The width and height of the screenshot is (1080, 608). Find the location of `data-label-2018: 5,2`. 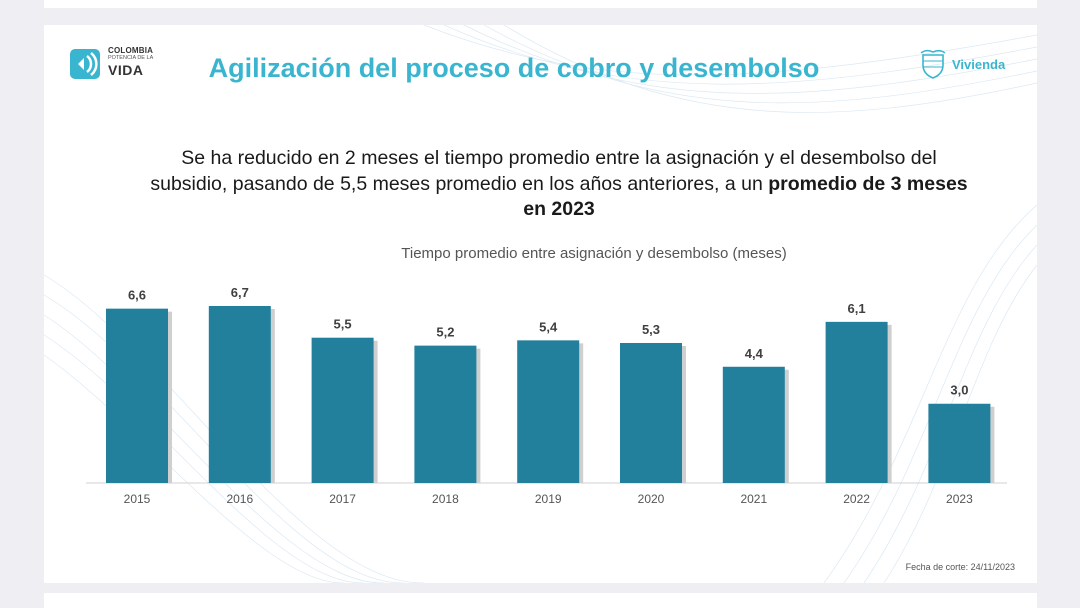

data-label-2018: 5,2 is located at coordinates (445, 332).